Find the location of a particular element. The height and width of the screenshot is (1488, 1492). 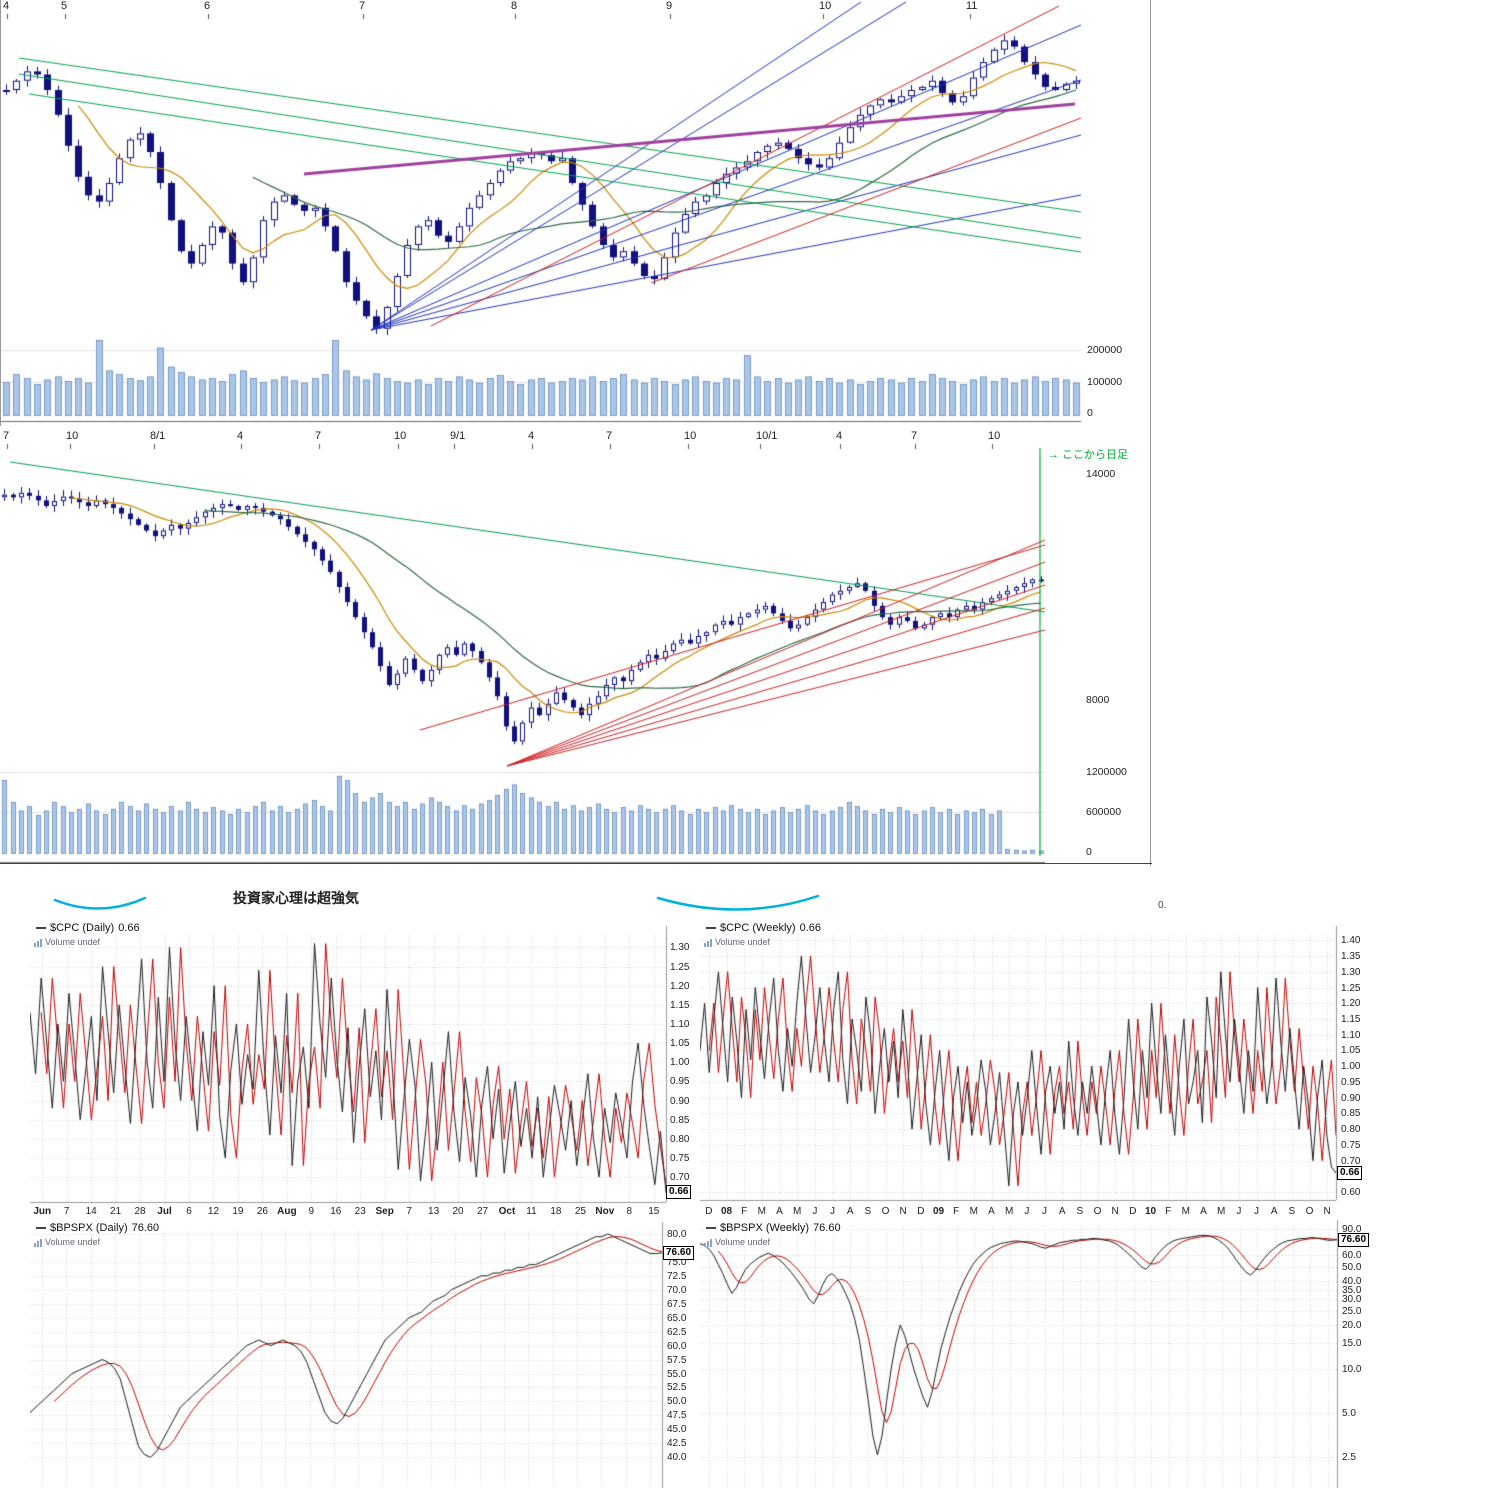

y-axis-tick-label: 72.5 is located at coordinates (677, 1276).